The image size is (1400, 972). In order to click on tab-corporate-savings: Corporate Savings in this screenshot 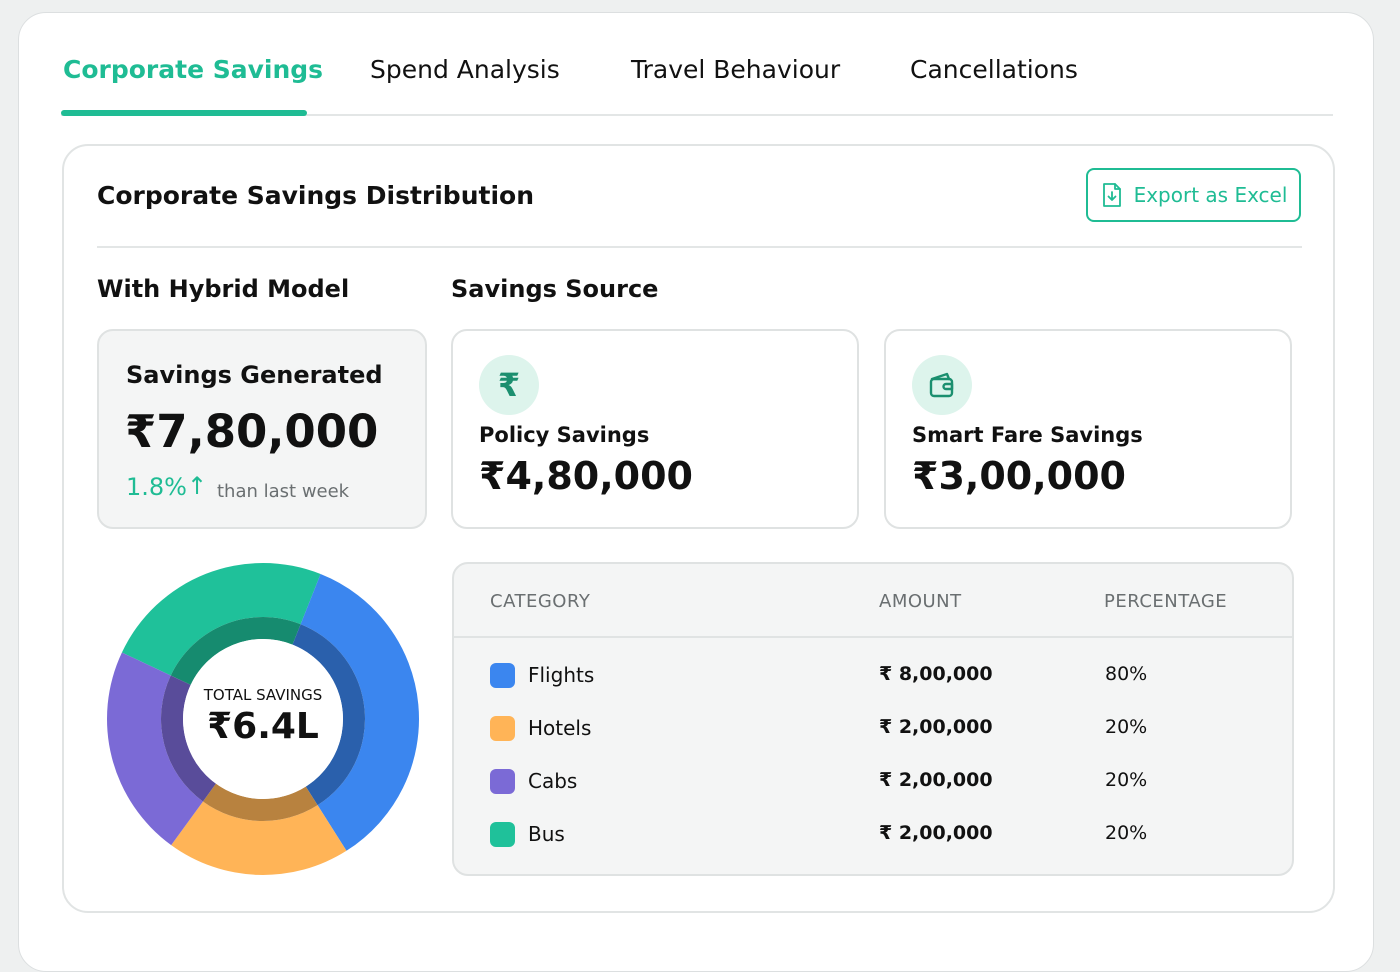, I will do `click(193, 69)`.